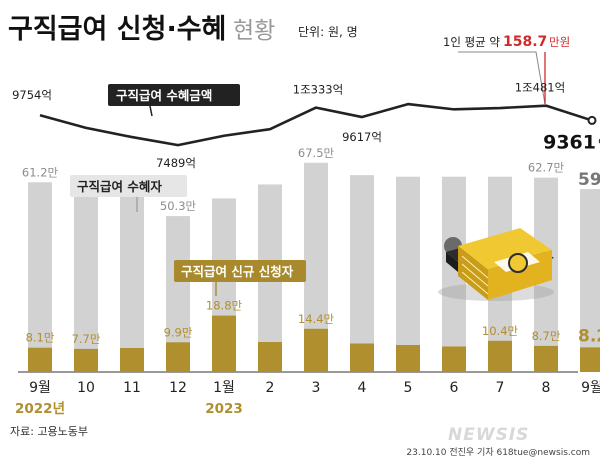 The height and width of the screenshot is (461, 600). What do you see at coordinates (362, 137) in the screenshot?
I see `amount-value-label: 9617억` at bounding box center [362, 137].